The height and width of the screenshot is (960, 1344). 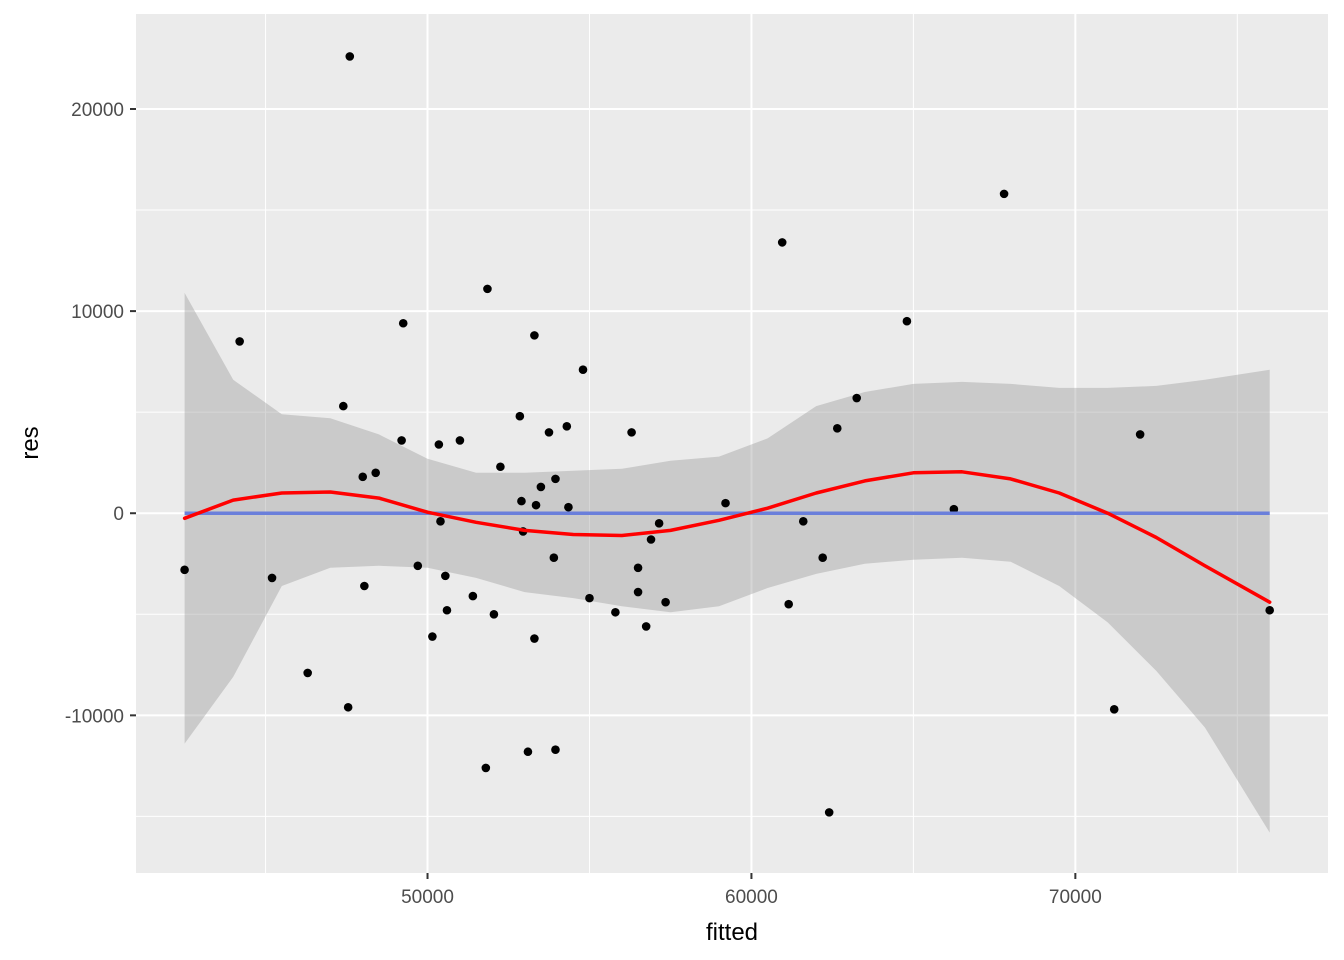 What do you see at coordinates (427, 897) in the screenshot?
I see `x-tick-label: 50000` at bounding box center [427, 897].